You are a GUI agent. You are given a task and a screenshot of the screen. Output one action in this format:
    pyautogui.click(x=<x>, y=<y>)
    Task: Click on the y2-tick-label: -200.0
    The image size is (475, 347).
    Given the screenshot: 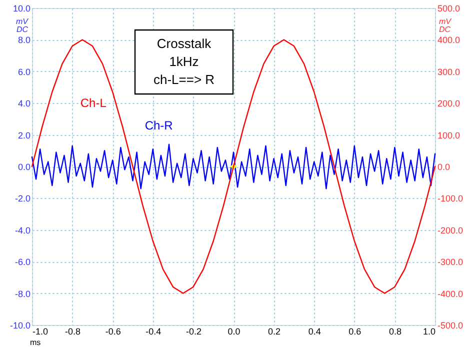 What is the action you would take?
    pyautogui.click(x=451, y=230)
    